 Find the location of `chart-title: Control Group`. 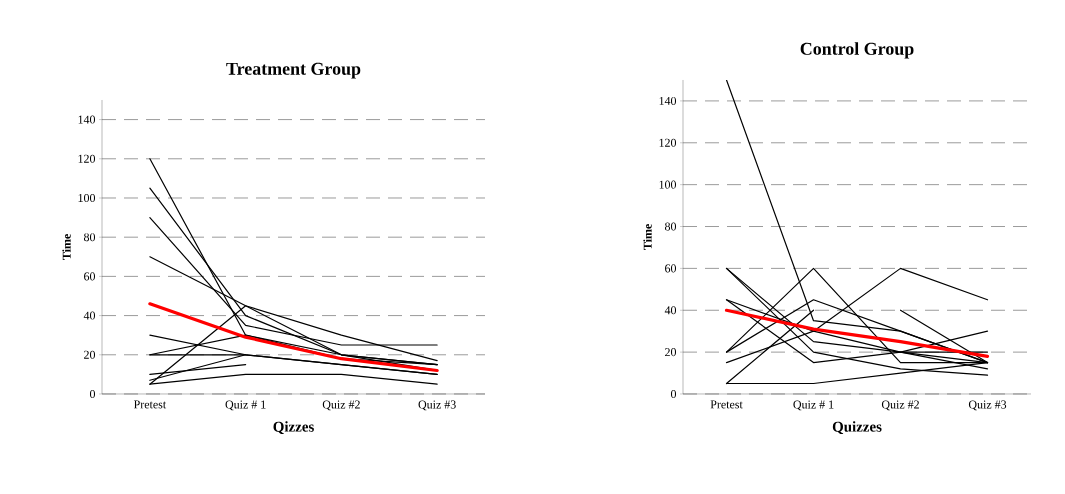

chart-title: Control Group is located at coordinates (857, 50).